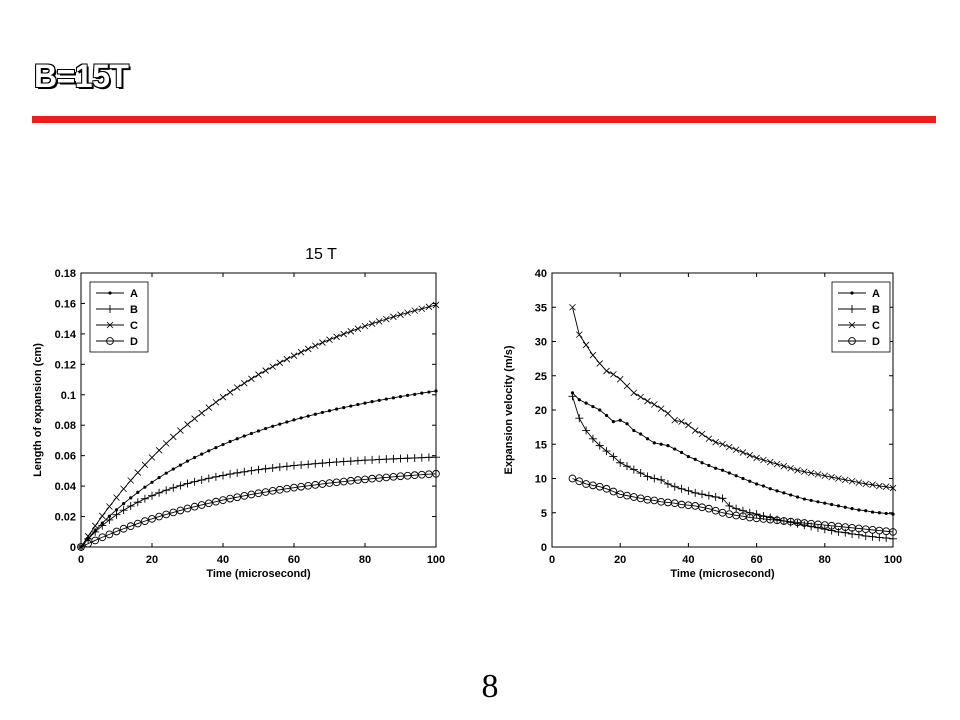 The width and height of the screenshot is (960, 720). What do you see at coordinates (509, 409) in the screenshot?
I see `y-axis-label: Expansion velocity (m/s)` at bounding box center [509, 409].